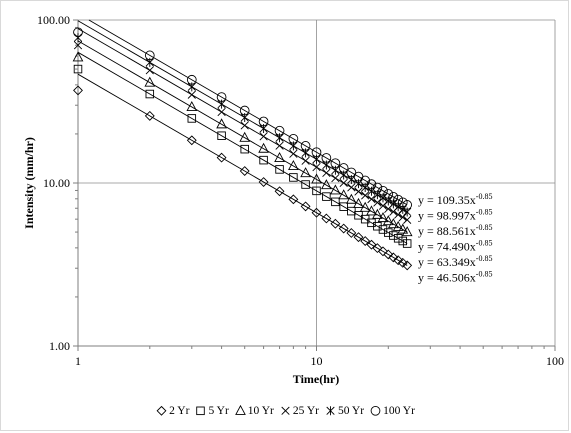 The image size is (571, 433). I want to click on legend: 2 Yr 5 Yr 10 Yr 25 Yr 50 Yr 100 Yr, so click(285, 410).